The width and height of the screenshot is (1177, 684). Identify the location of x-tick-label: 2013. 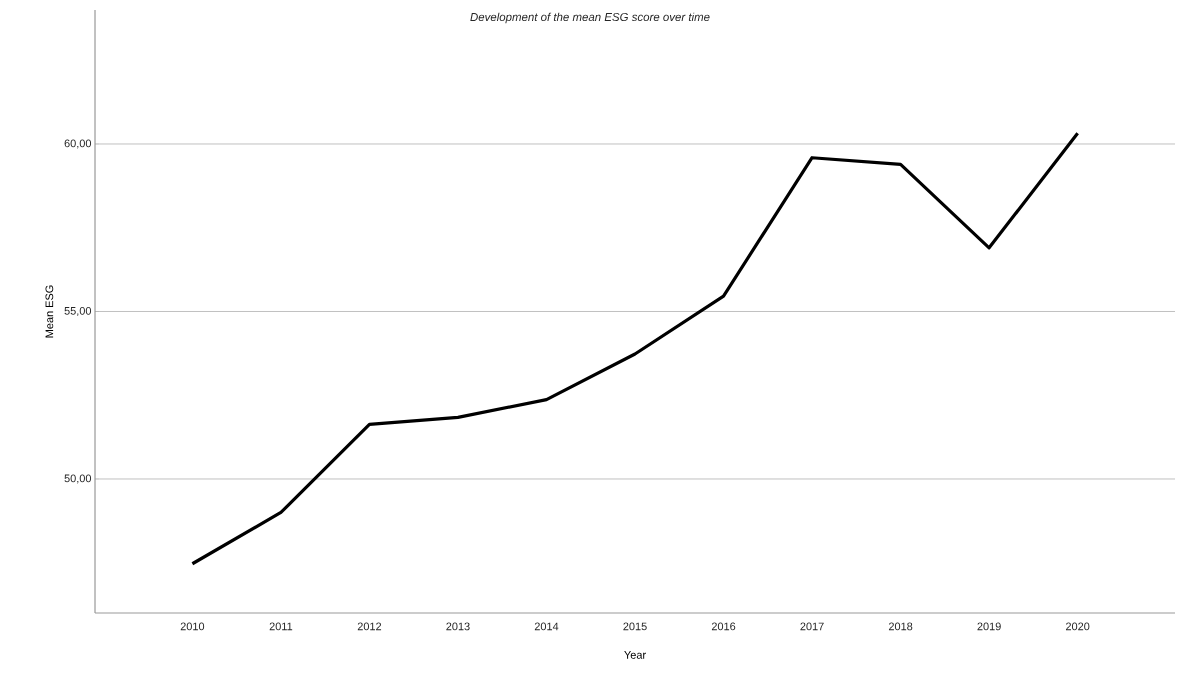
(458, 626).